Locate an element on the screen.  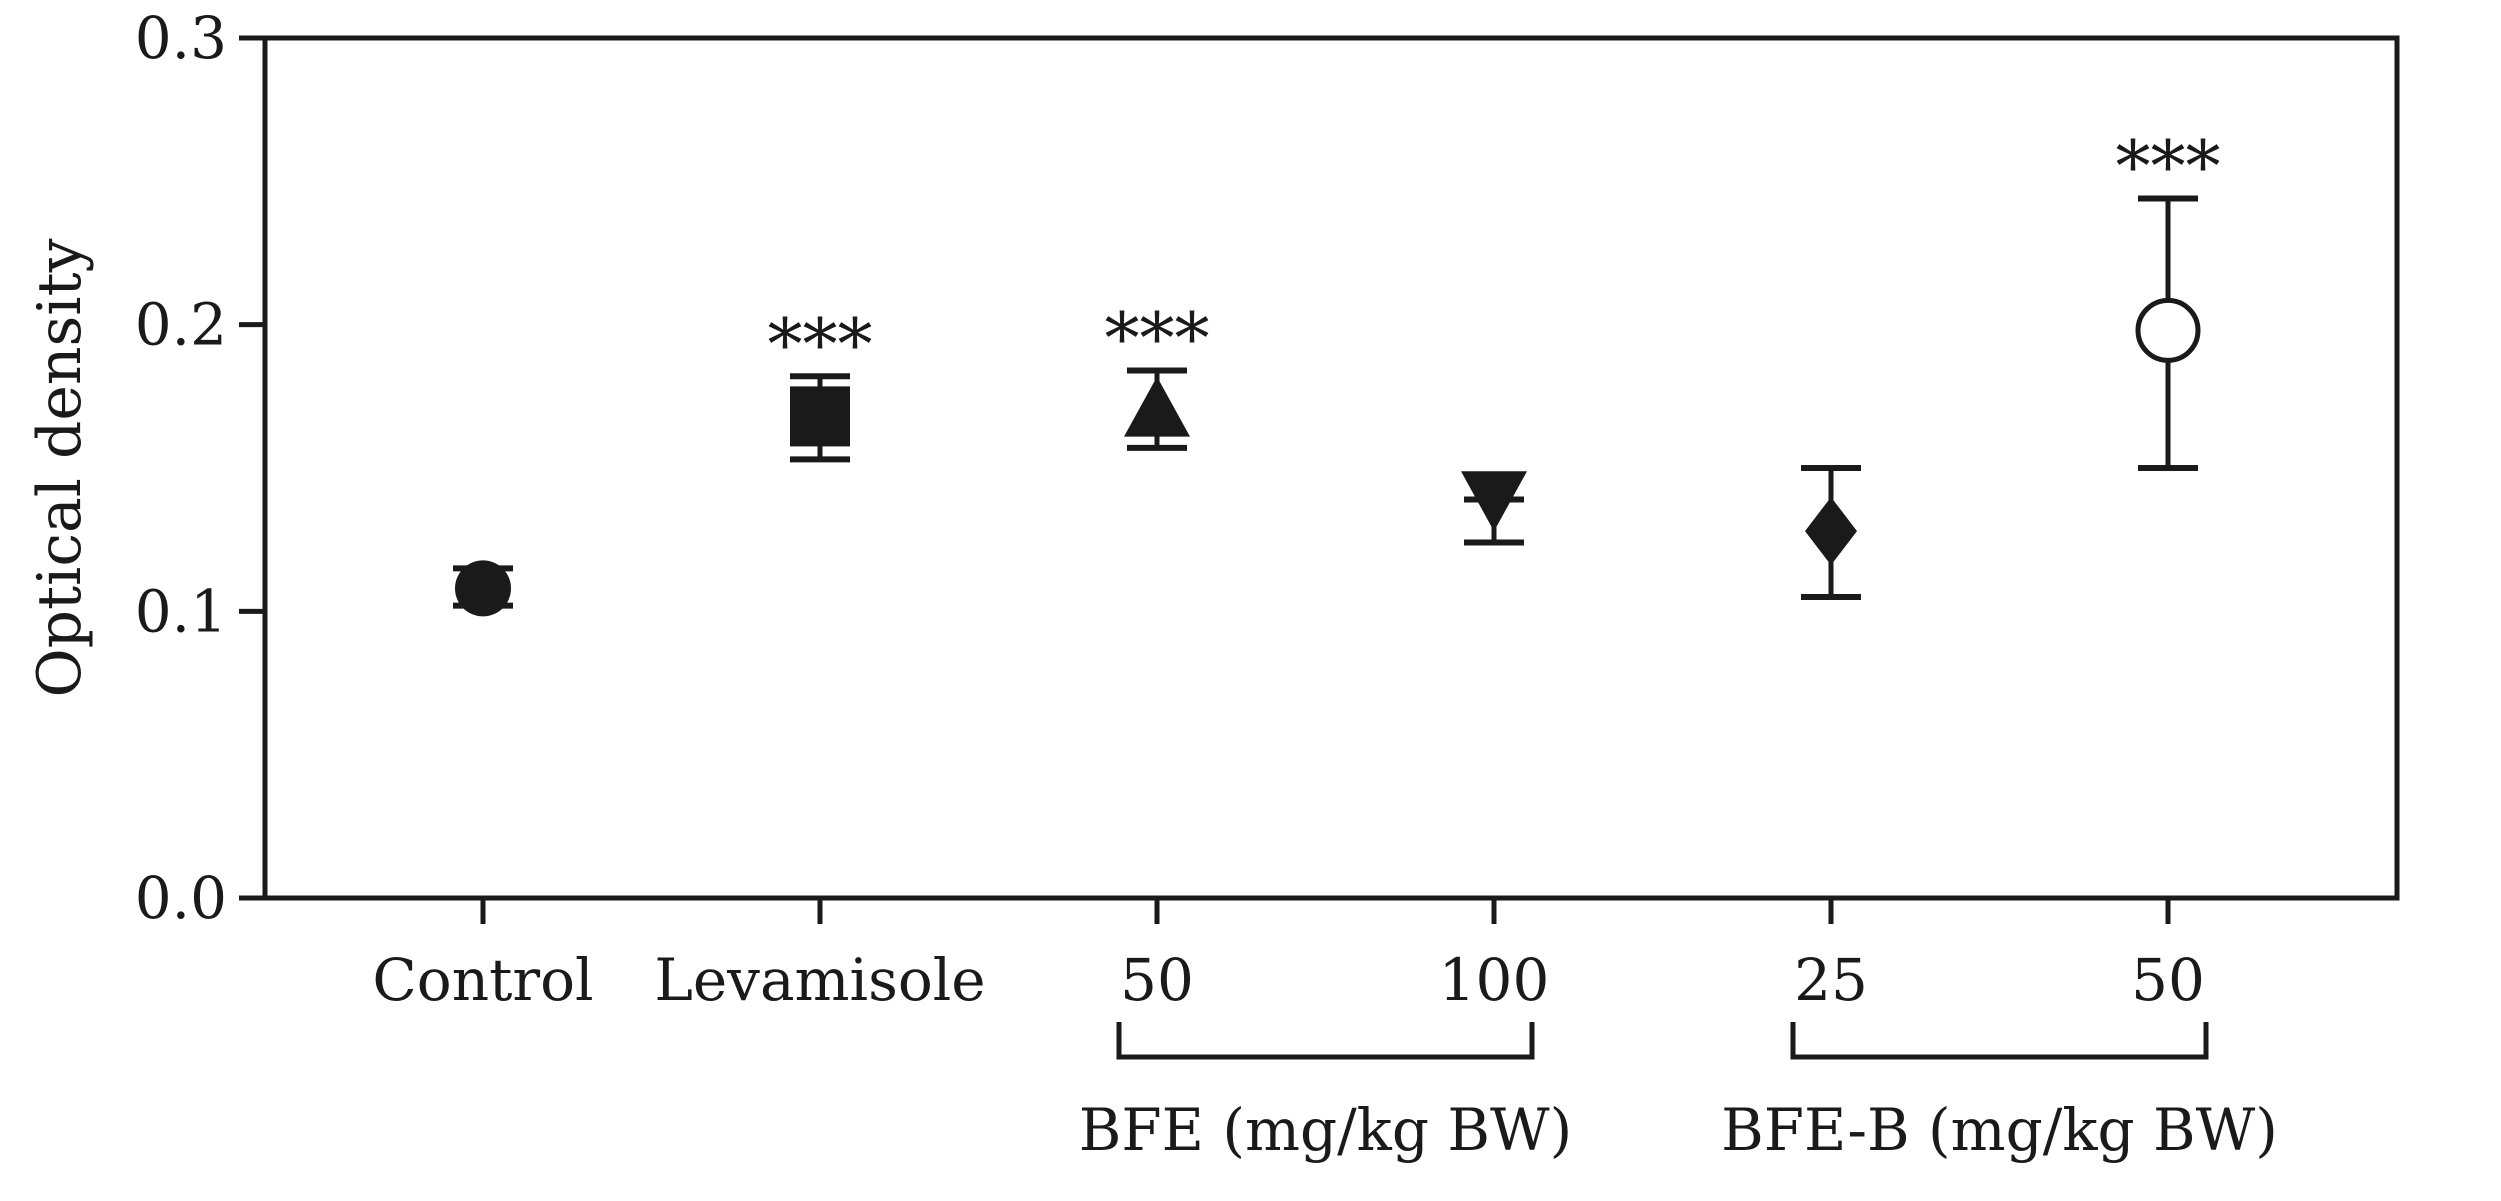
marker-triangle-down is located at coordinates (1494, 501).